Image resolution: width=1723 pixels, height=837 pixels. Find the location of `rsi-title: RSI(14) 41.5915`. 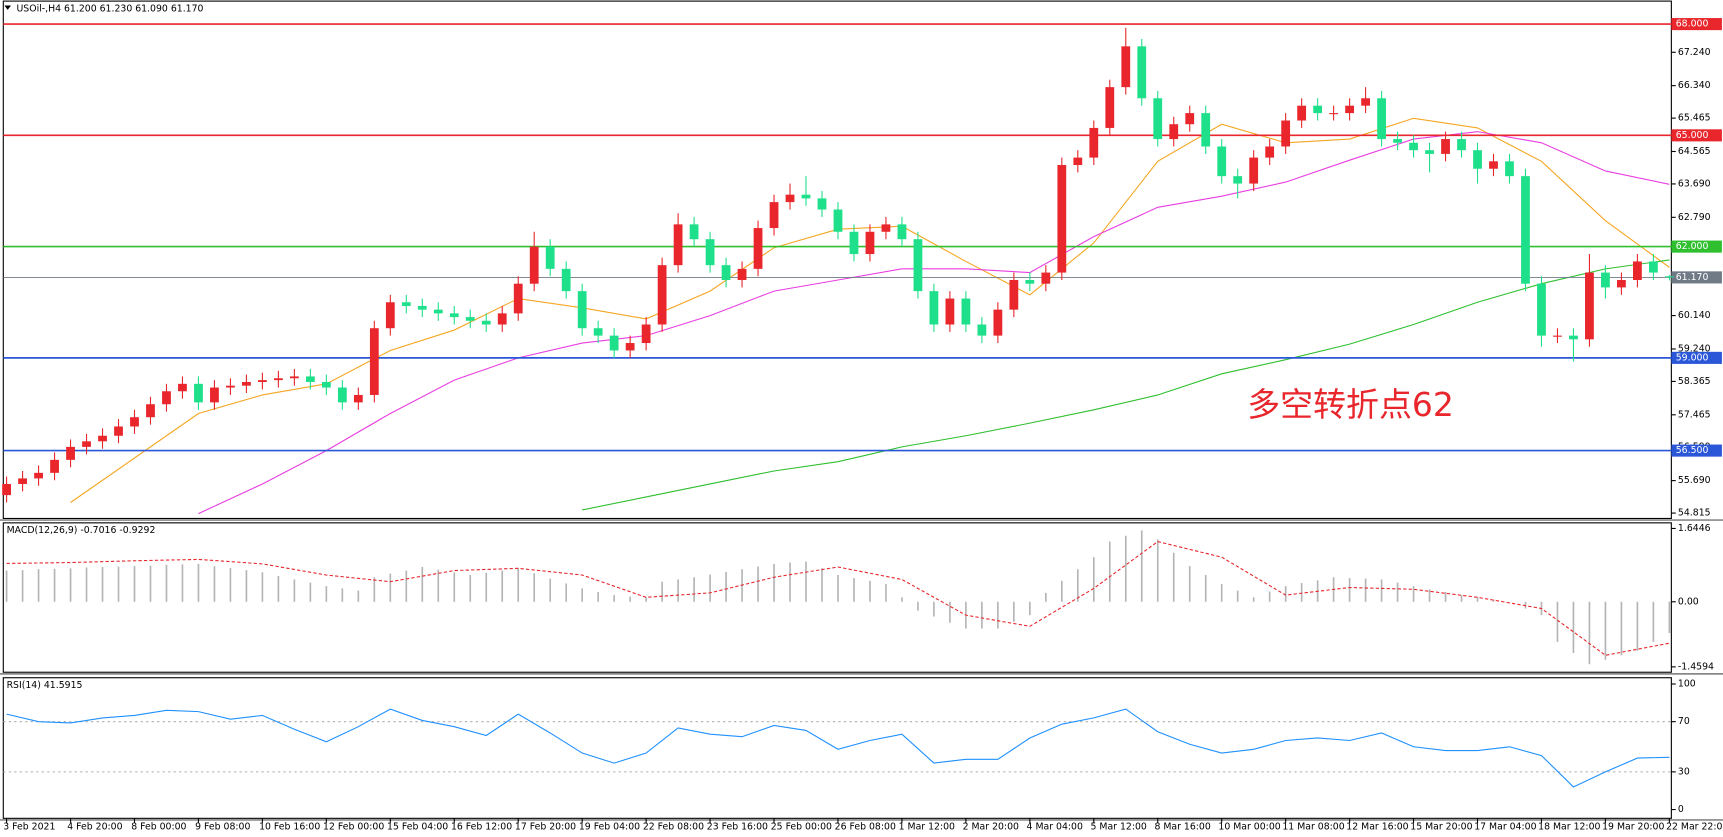

rsi-title: RSI(14) 41.5915 is located at coordinates (45, 685).